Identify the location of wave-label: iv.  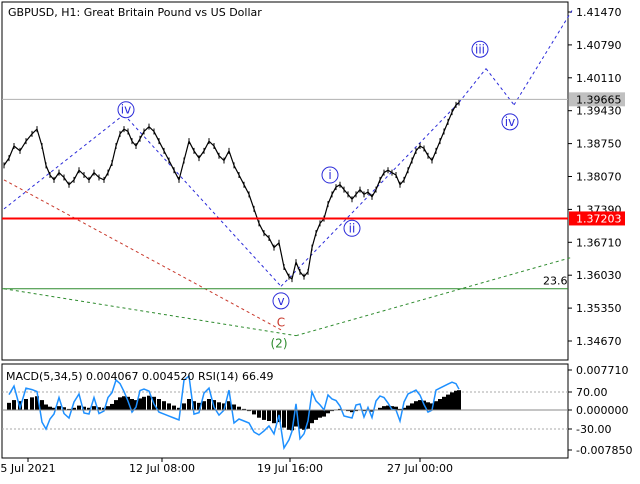
(510, 122).